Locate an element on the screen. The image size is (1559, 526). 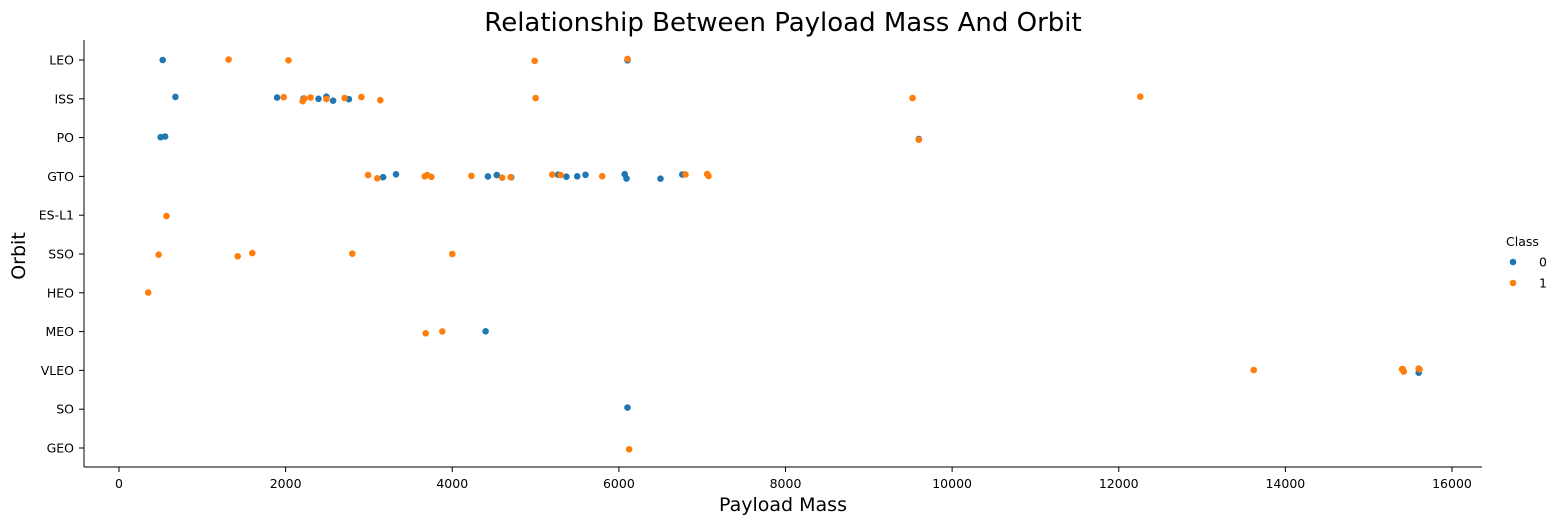
x-axis-label: Payload Mass is located at coordinates (783, 505).